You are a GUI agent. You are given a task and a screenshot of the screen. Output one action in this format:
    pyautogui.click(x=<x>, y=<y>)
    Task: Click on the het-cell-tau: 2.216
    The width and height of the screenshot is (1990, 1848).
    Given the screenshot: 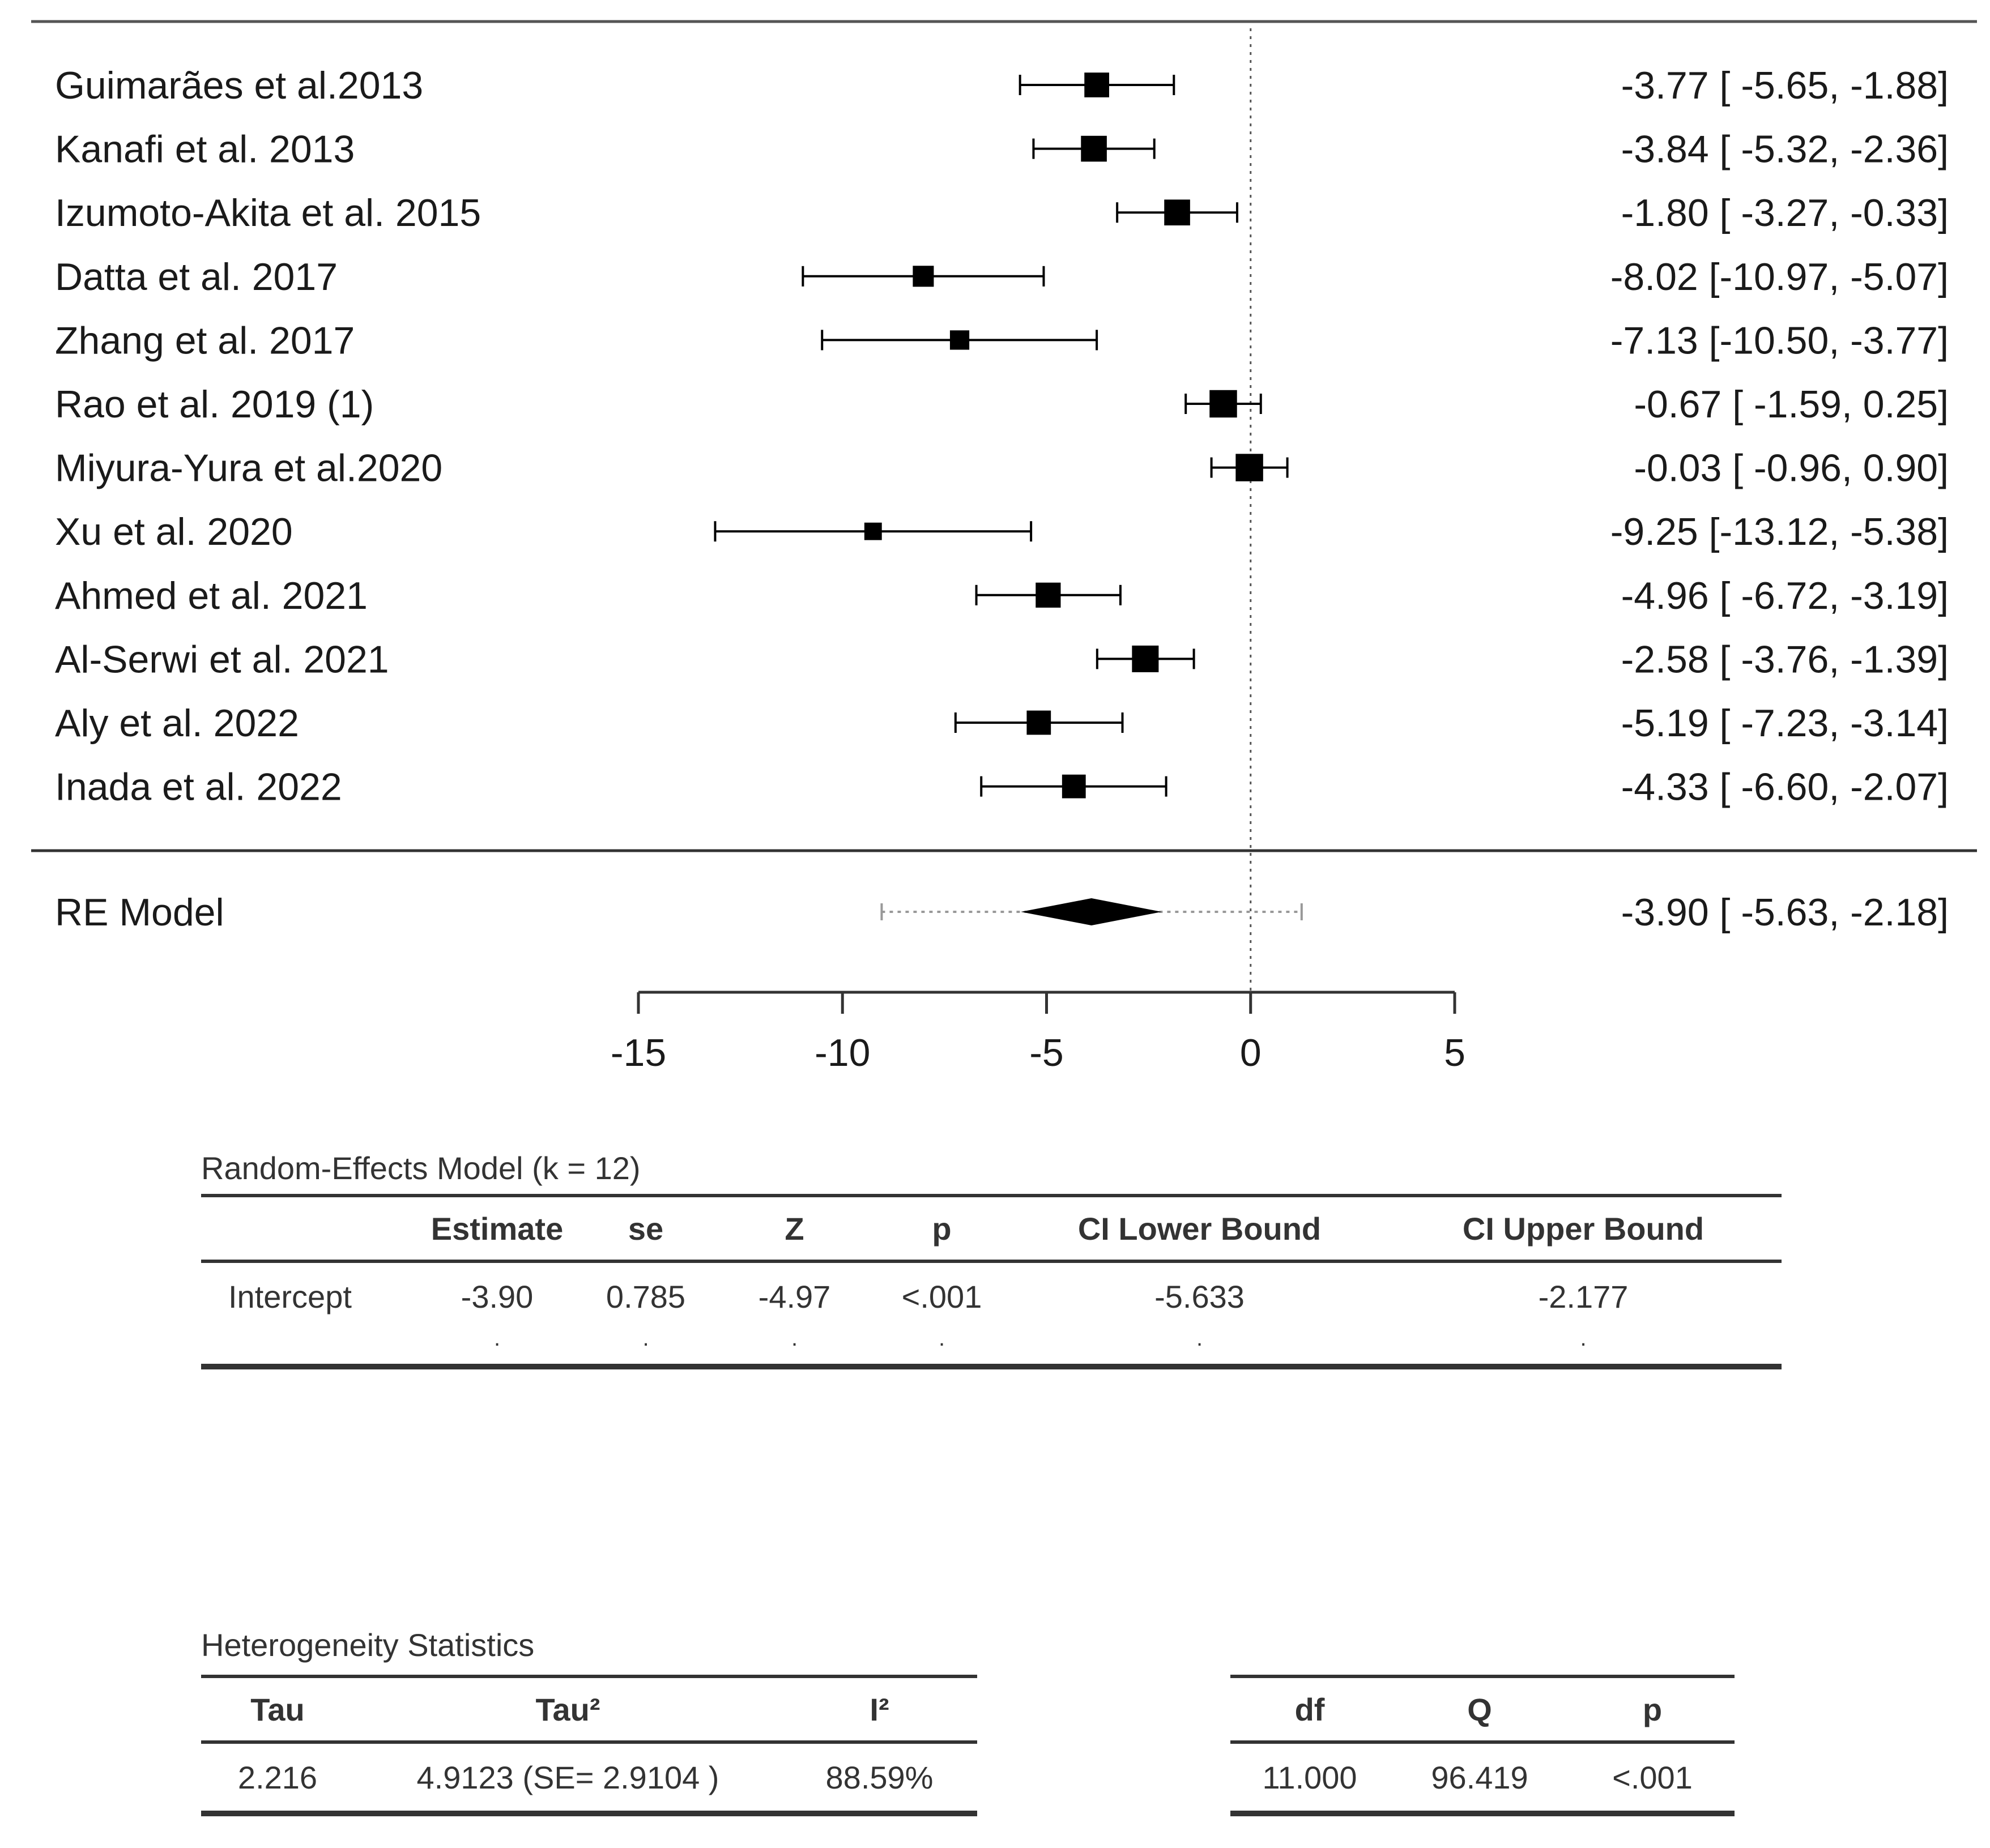 What is the action you would take?
    pyautogui.click(x=277, y=1779)
    